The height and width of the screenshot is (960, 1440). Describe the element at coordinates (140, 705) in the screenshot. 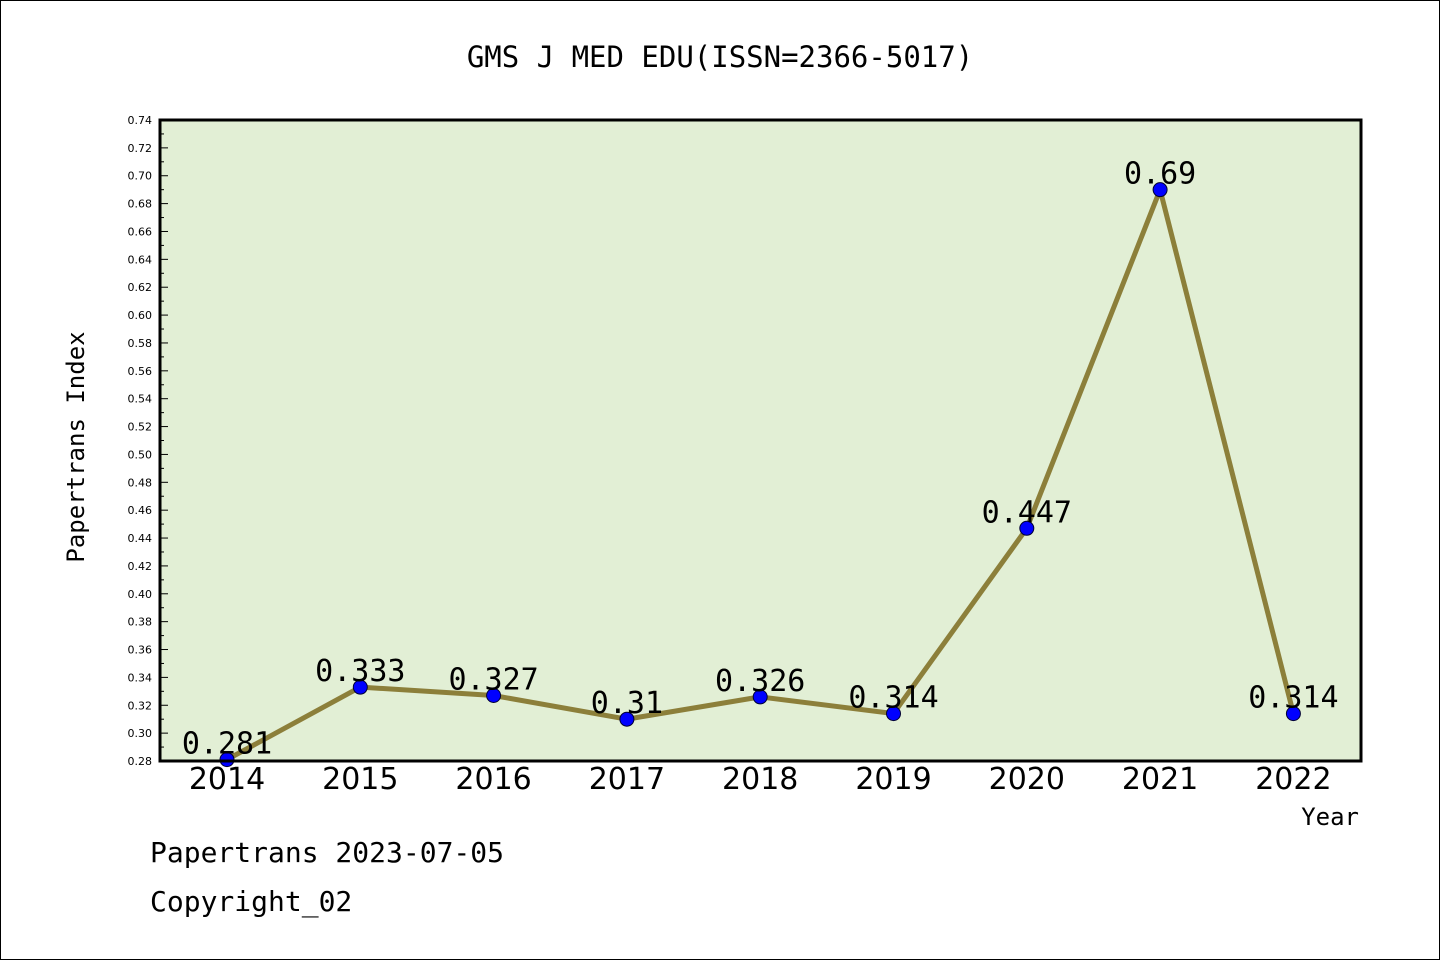

I see `y-tick-label: 0.32` at that location.